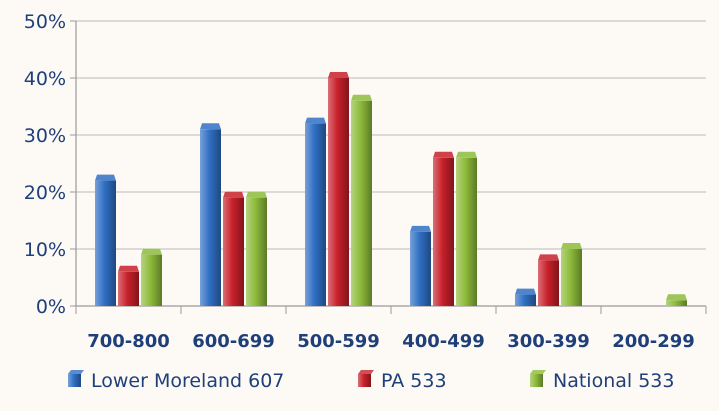  I want to click on x-tick-label: 200-299, so click(653, 341).